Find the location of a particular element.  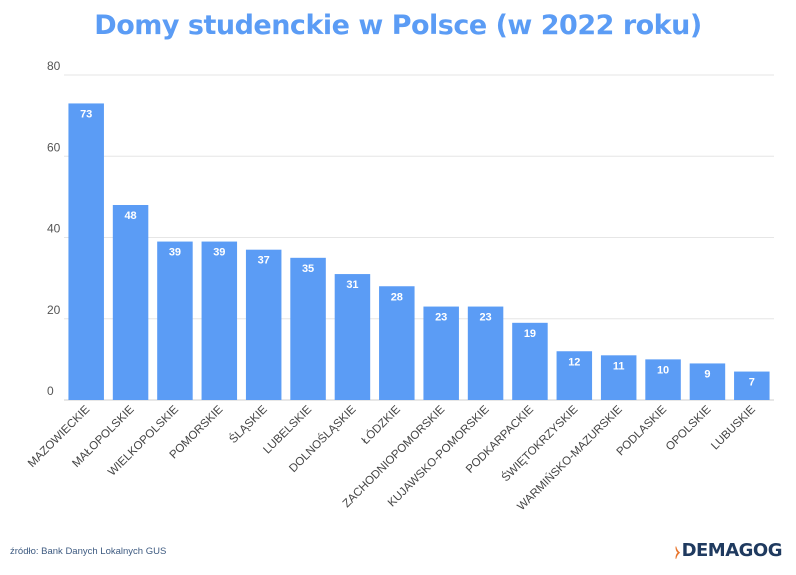

brand-name: DEMAGOG is located at coordinates (732, 550).